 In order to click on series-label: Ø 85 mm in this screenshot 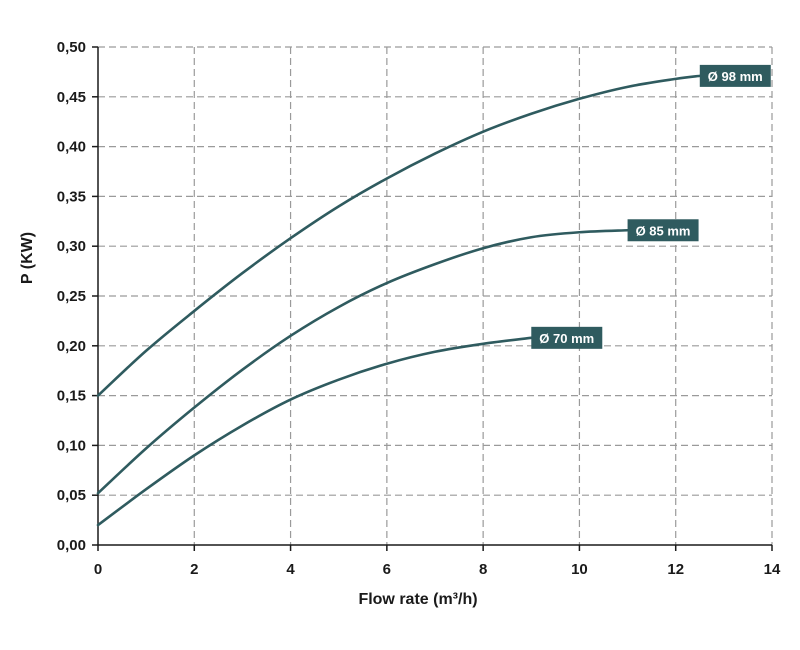, I will do `click(663, 230)`.